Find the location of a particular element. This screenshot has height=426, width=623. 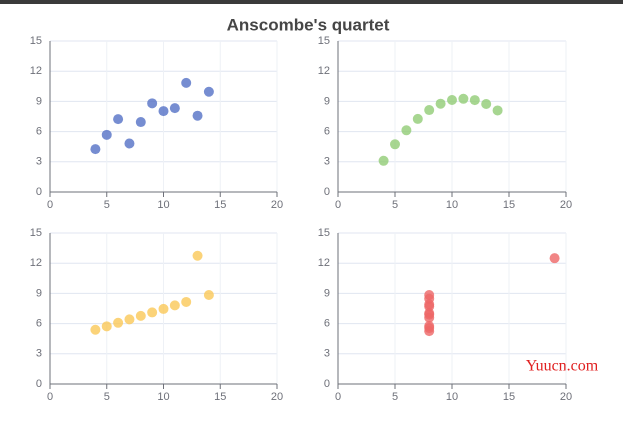

chart-title: Anscombe's quartet is located at coordinates (308, 24).